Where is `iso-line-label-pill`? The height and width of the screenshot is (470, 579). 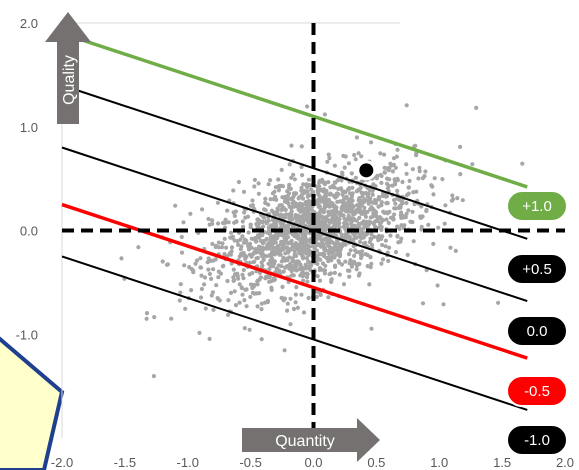 iso-line-label-pill is located at coordinates (537, 331).